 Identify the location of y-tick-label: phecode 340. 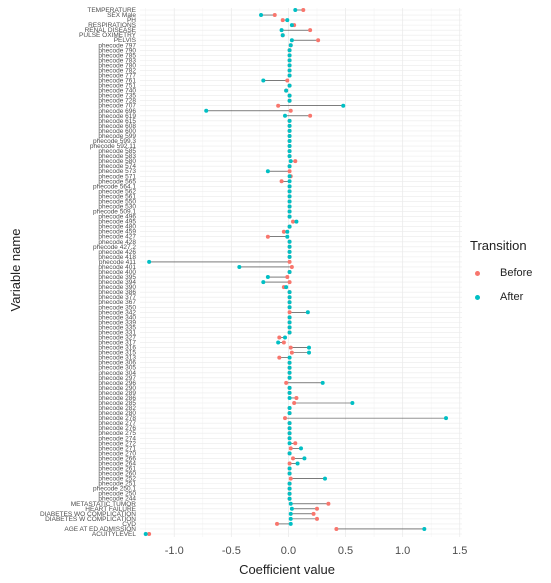
(117, 317).